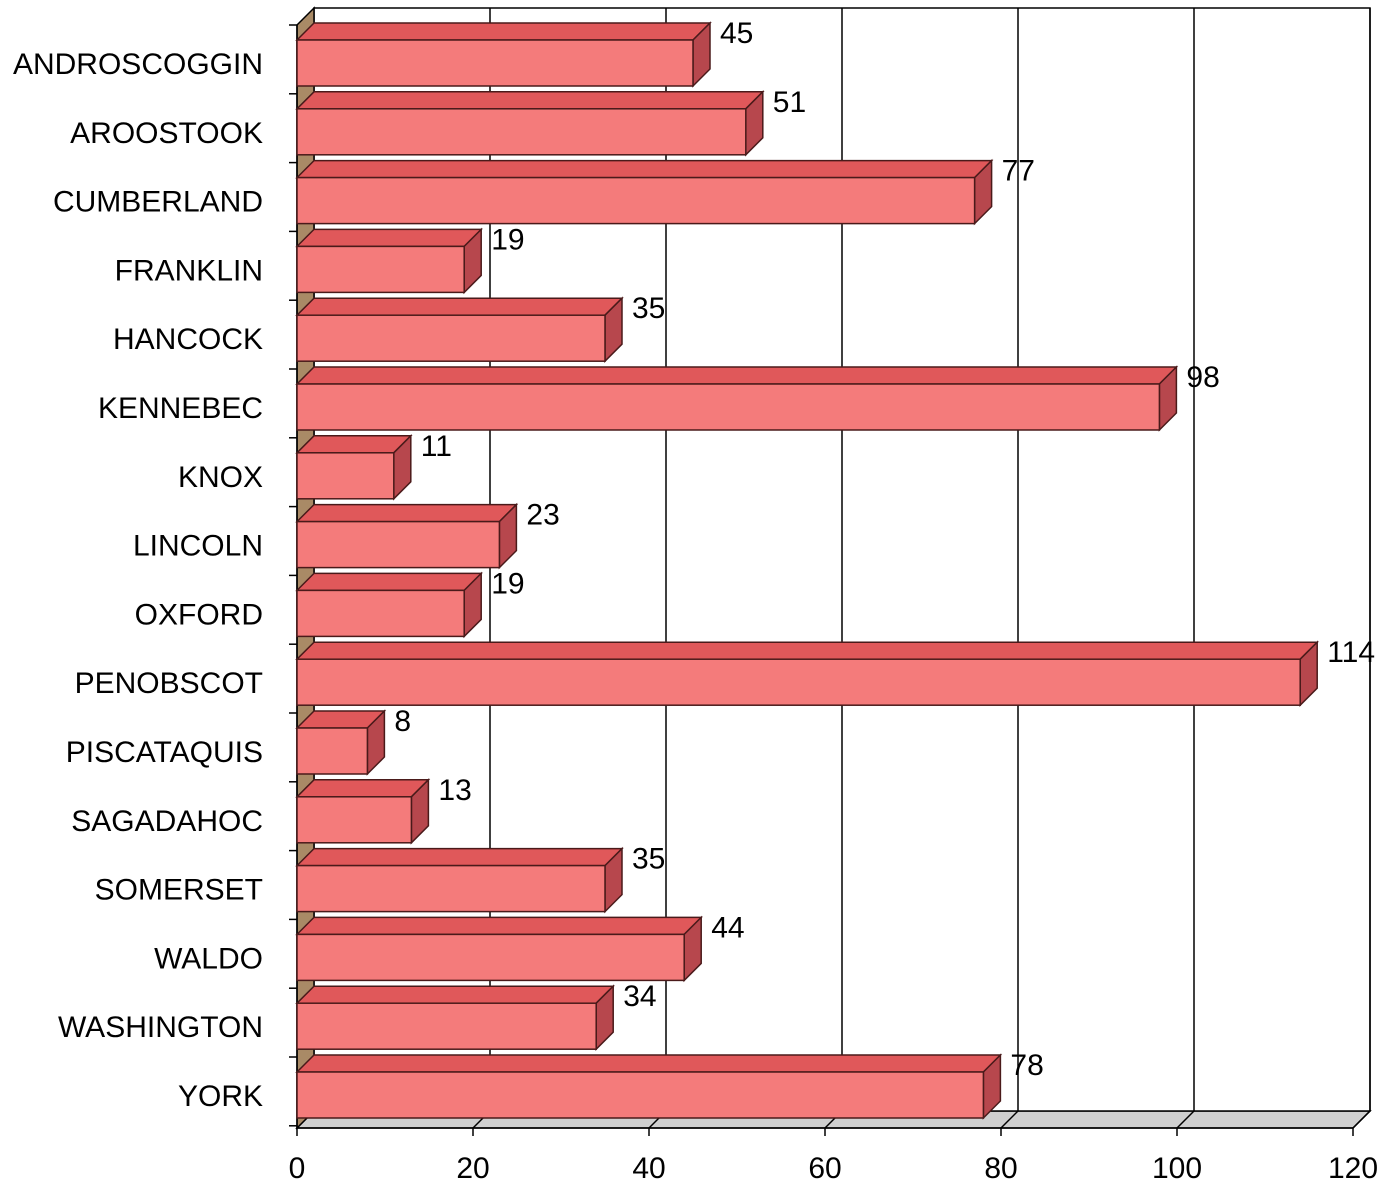 This screenshot has width=1389, height=1181. I want to click on category-label: WASHINGTON, so click(160, 1027).